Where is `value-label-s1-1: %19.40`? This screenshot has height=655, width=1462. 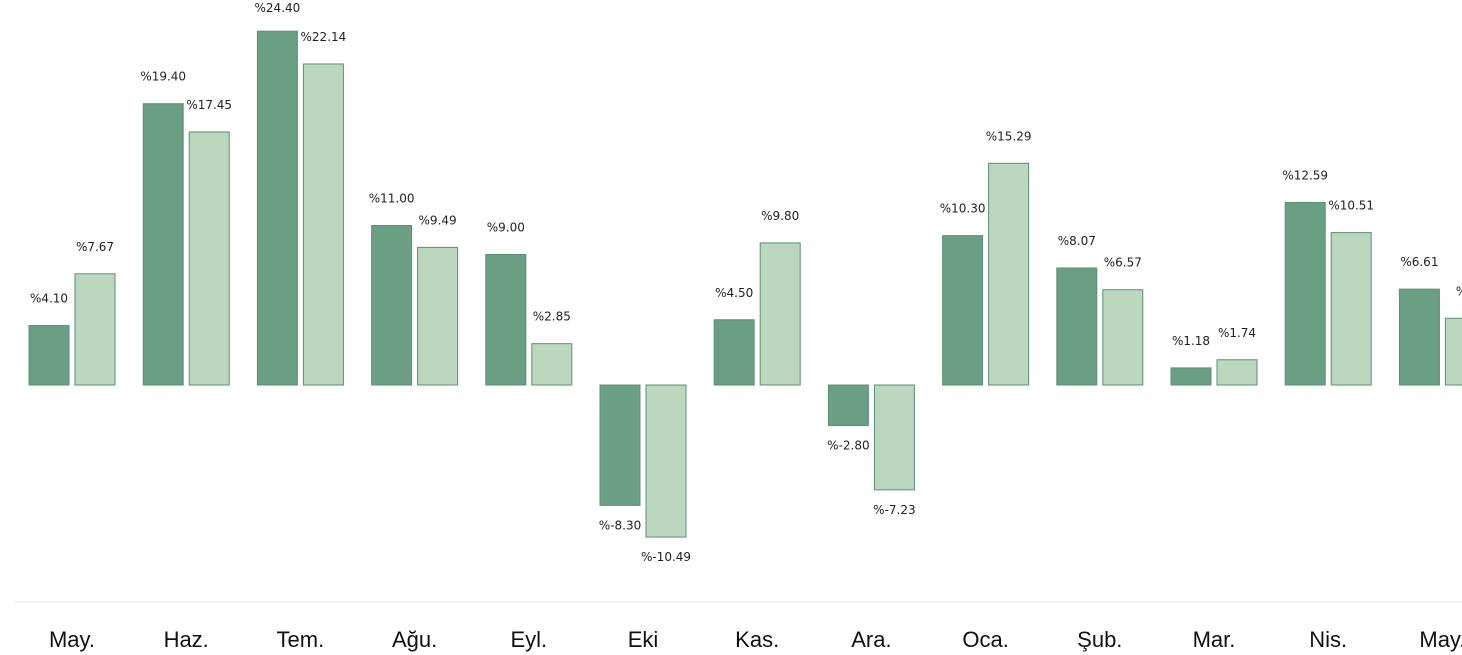 value-label-s1-1: %19.40 is located at coordinates (163, 77).